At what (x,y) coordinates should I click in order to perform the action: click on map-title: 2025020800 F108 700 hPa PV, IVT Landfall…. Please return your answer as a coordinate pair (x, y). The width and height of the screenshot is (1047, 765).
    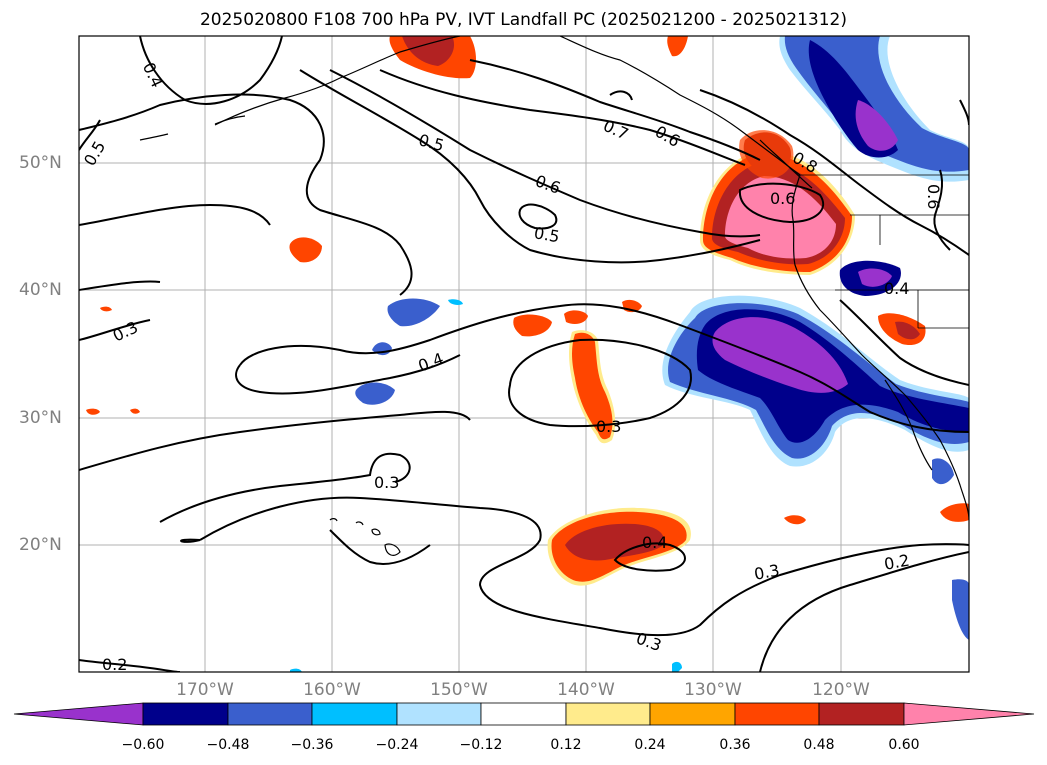
    Looking at the image, I should click on (523, 20).